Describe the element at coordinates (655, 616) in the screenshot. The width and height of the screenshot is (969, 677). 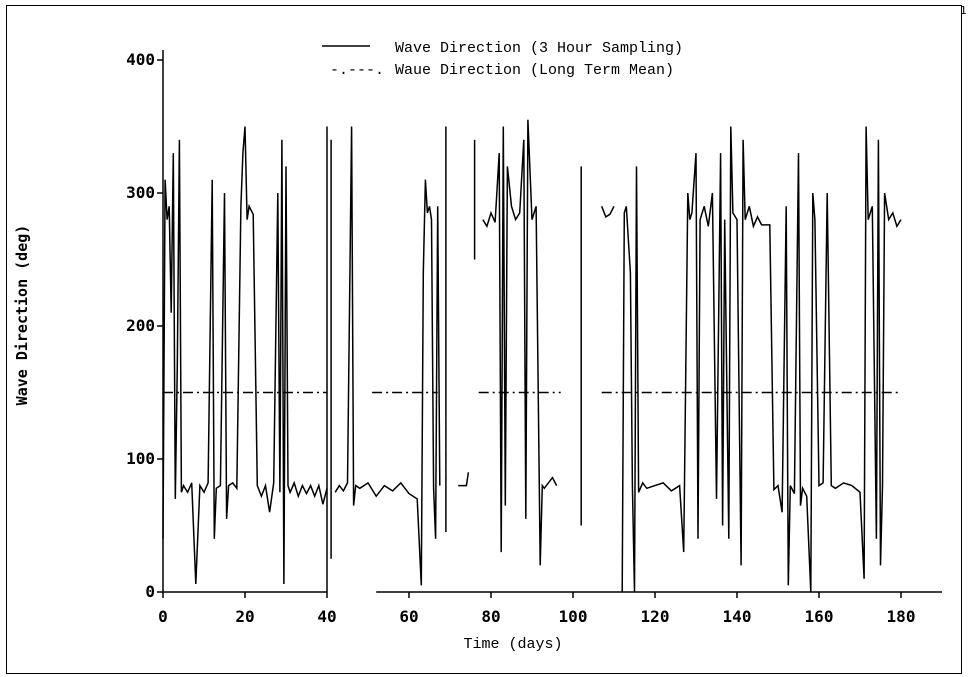
I see `x-tick-label: 120` at that location.